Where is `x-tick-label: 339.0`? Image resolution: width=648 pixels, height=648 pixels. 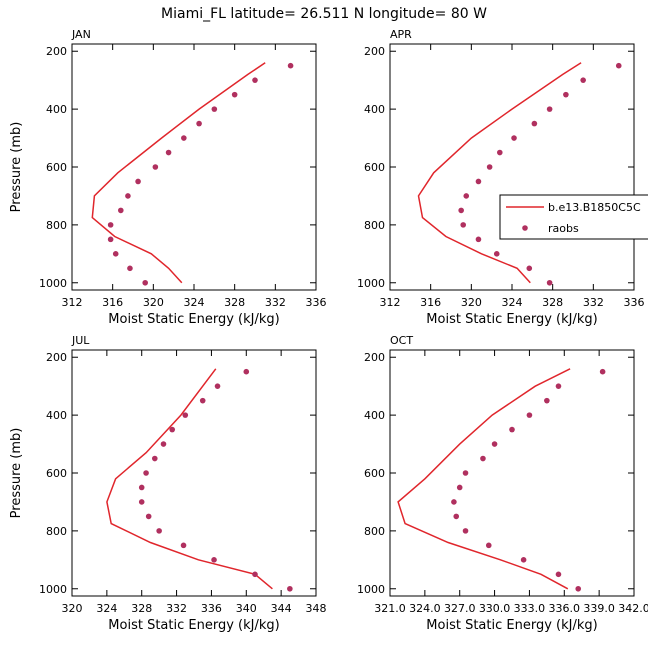
x-tick-label: 339.0 is located at coordinates (599, 608).